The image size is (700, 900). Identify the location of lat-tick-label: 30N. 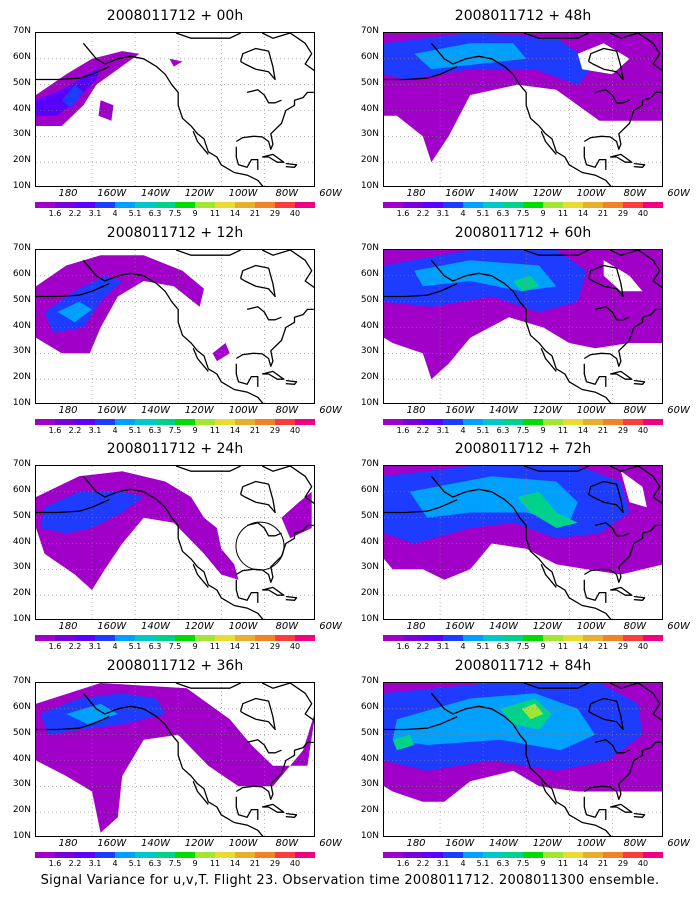
(21, 784).